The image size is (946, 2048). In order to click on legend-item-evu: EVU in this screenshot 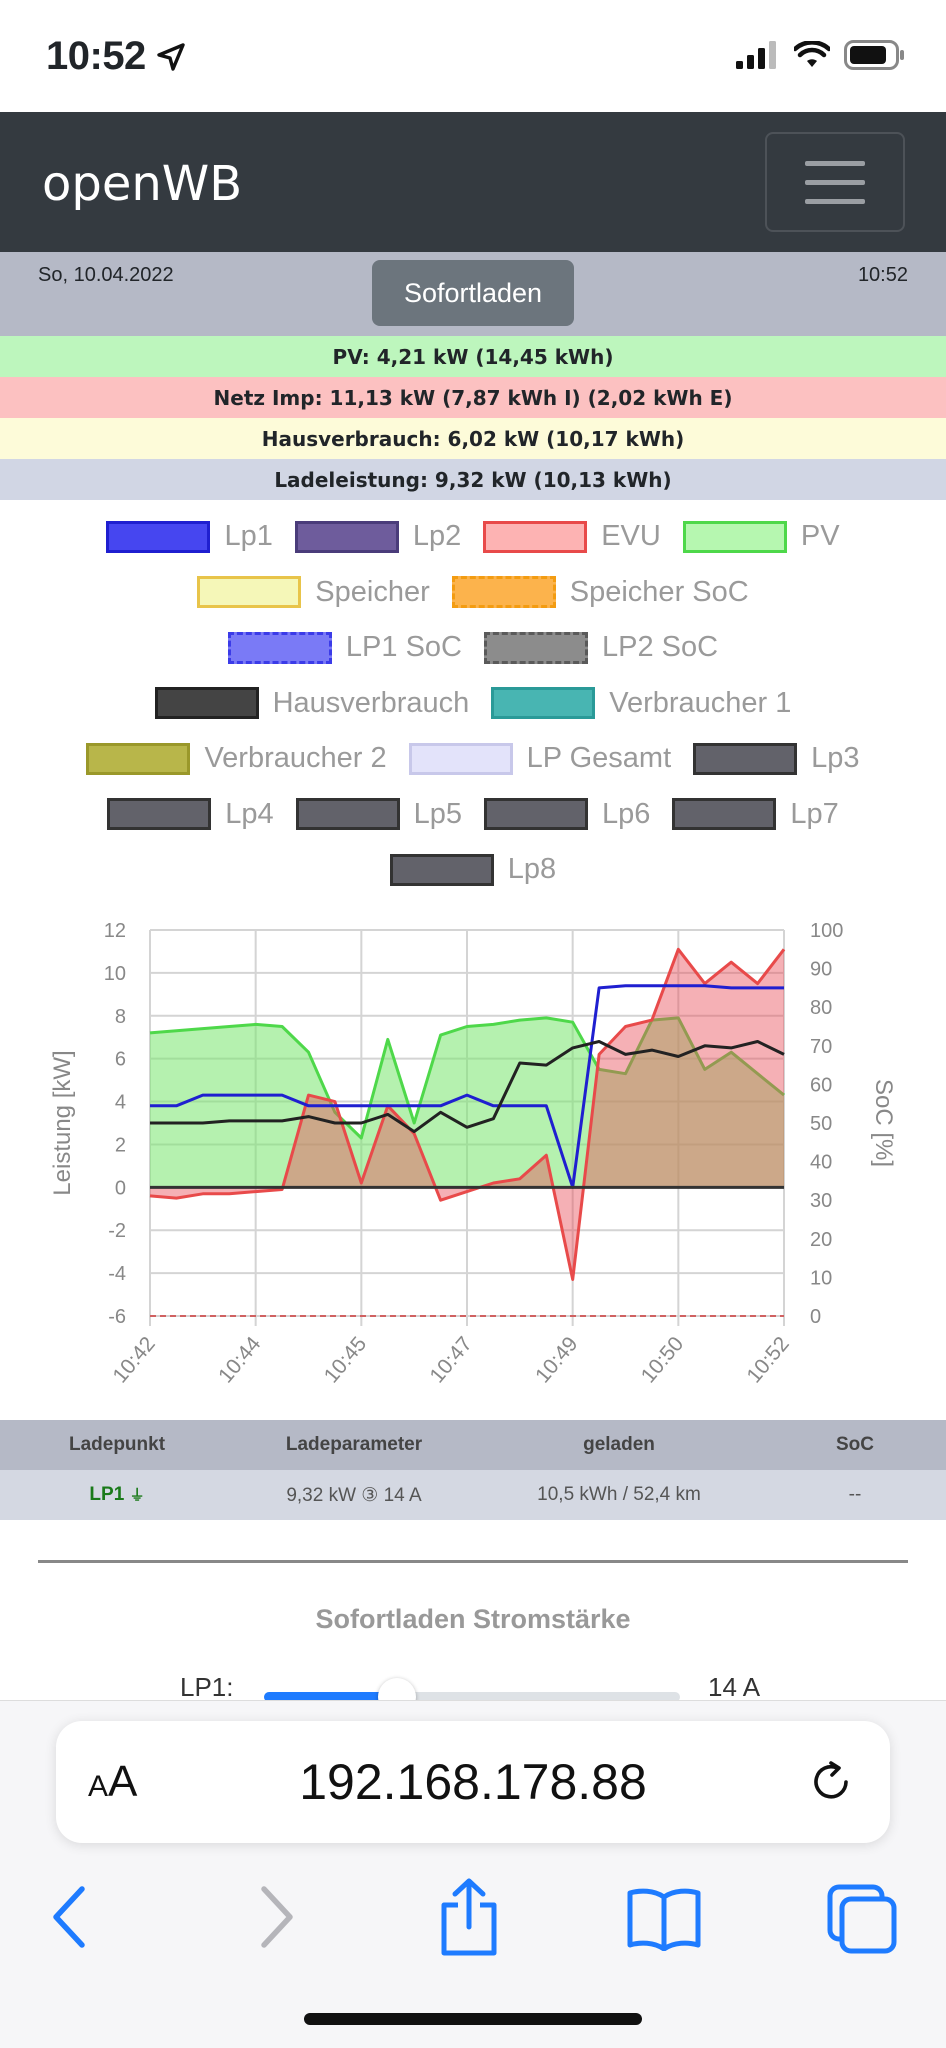, I will do `click(572, 536)`.